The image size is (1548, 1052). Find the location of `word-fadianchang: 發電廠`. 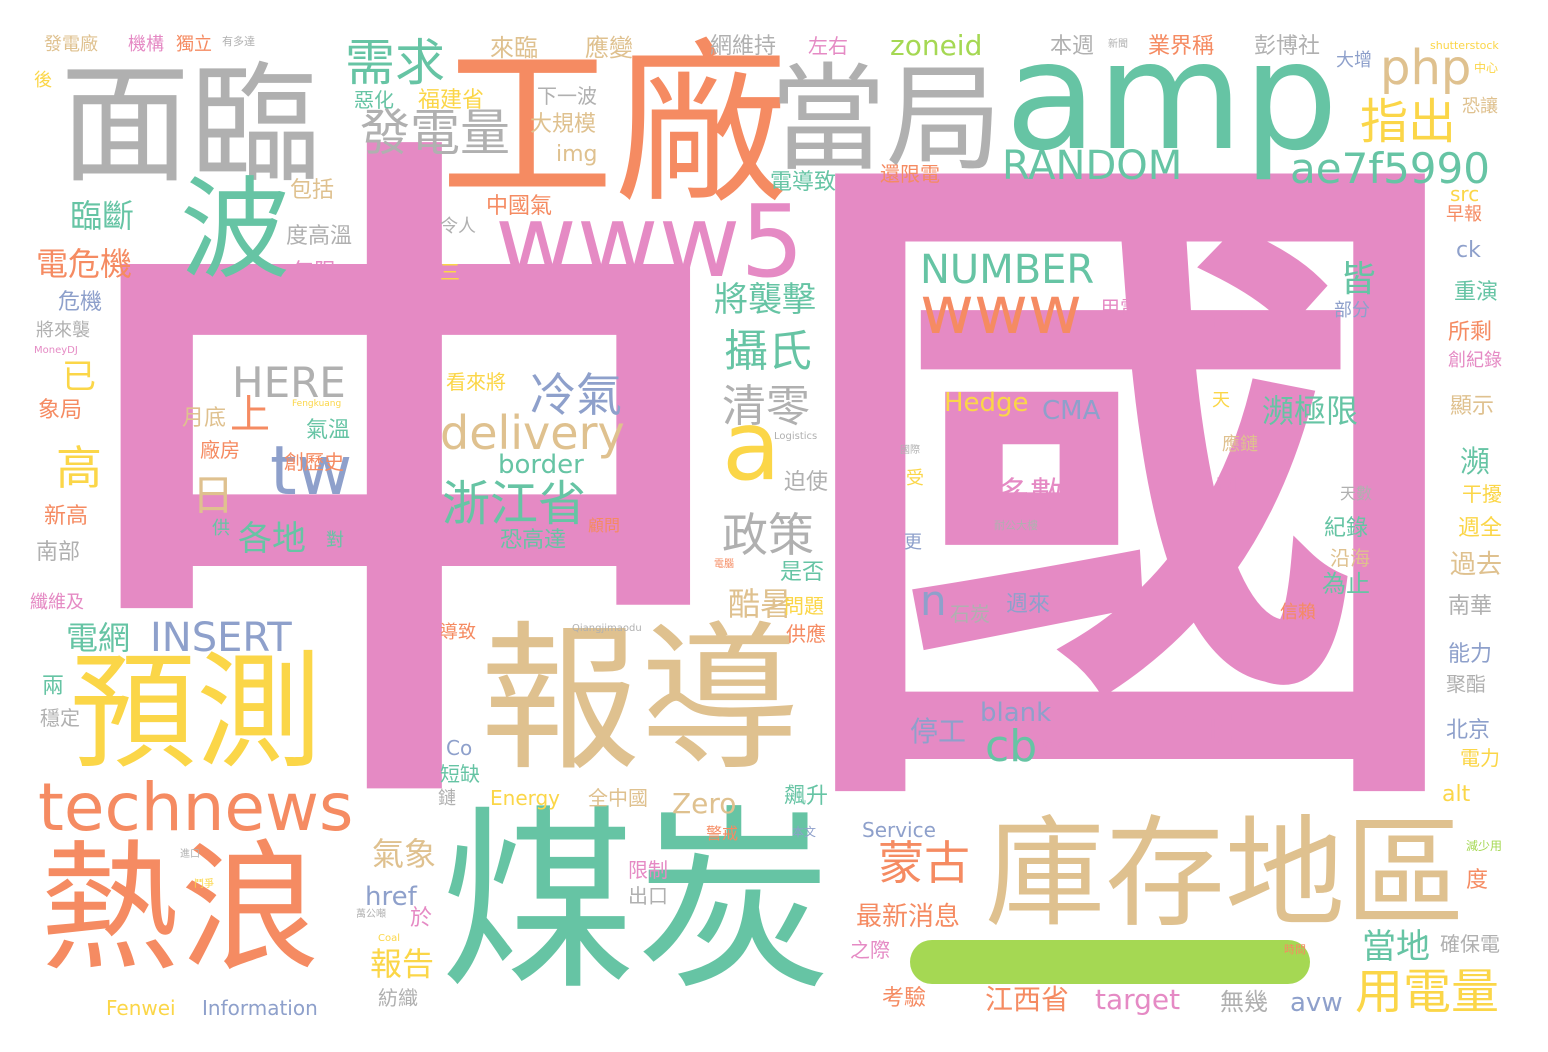

word-fadianchang: 發電廠 is located at coordinates (71, 44).